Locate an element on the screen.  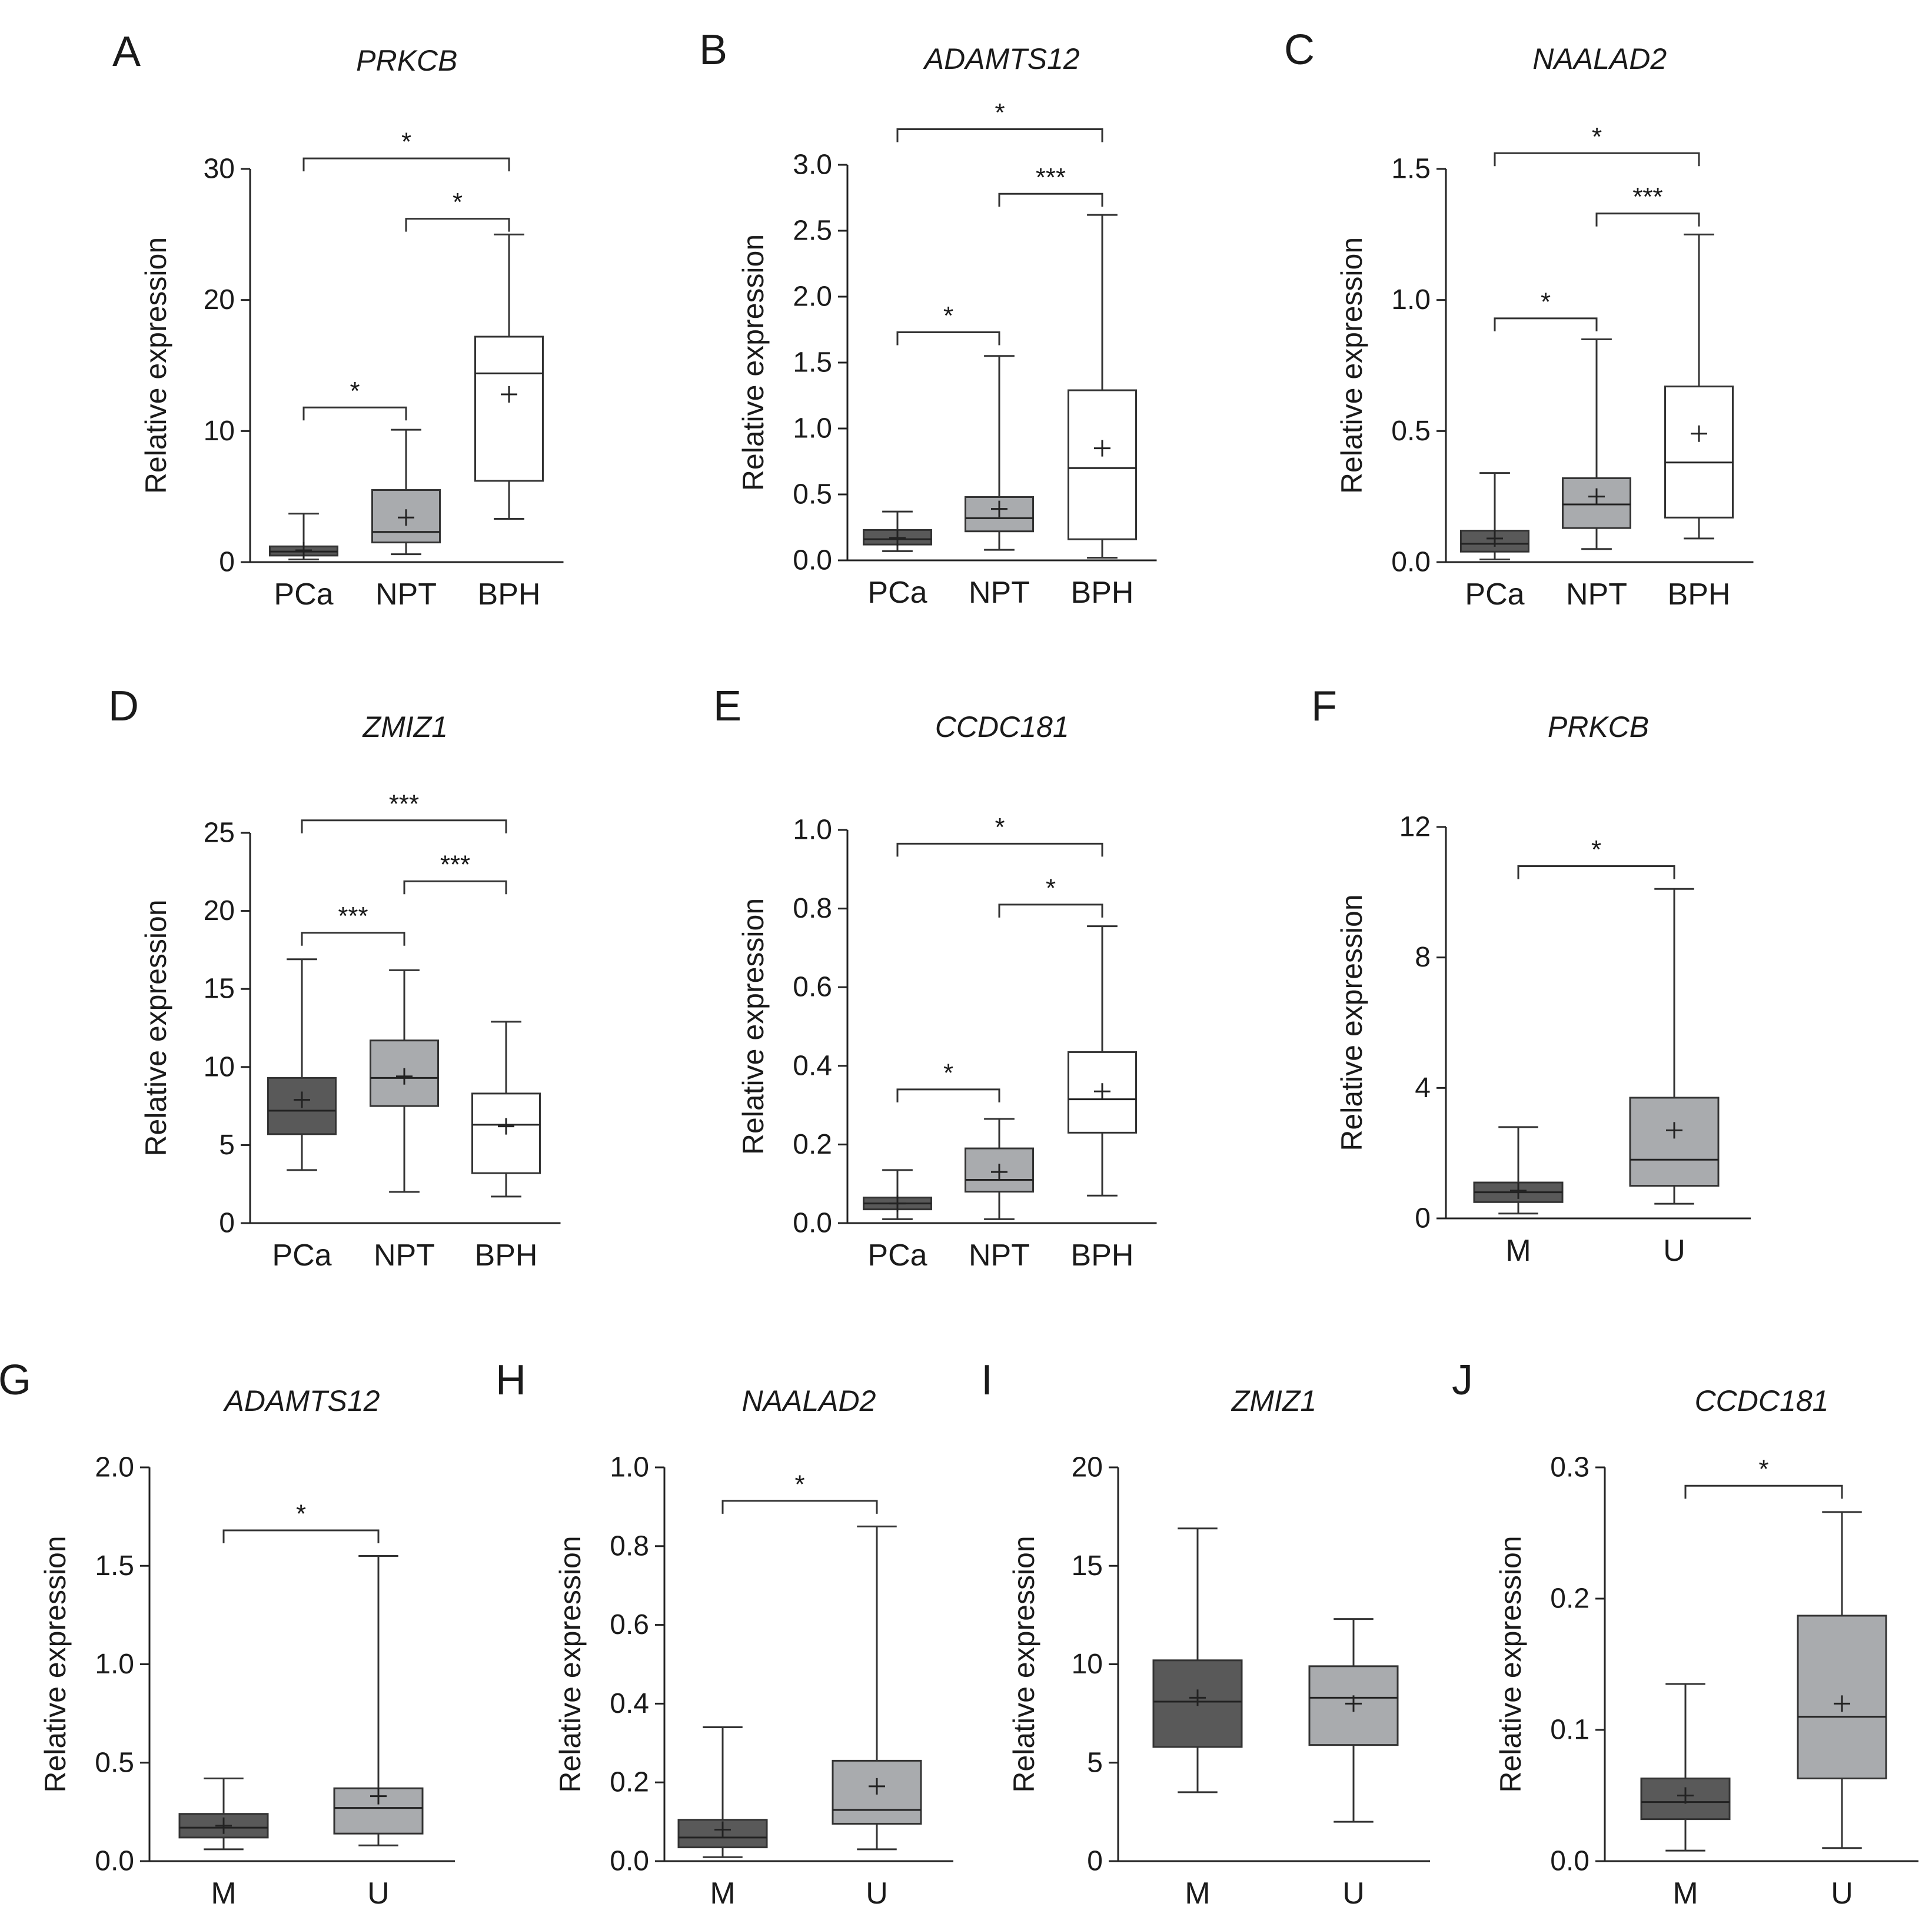
y-tick-label: 0.3 is located at coordinates (1570, 1467).